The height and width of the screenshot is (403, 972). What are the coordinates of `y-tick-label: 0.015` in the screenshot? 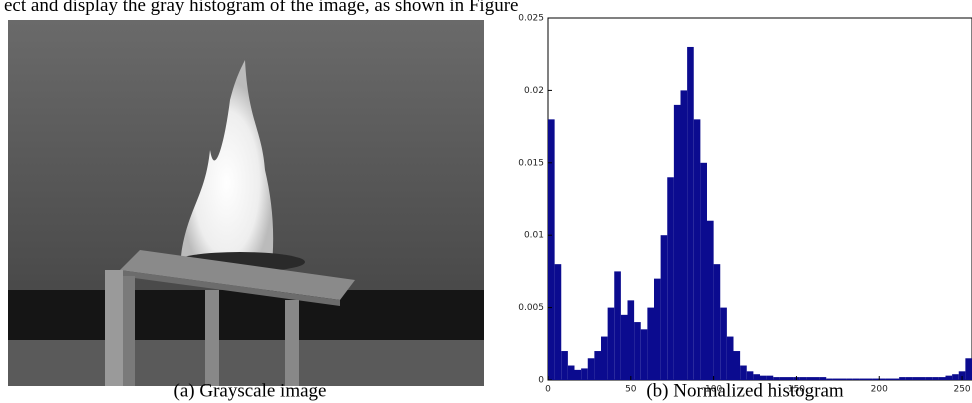 It's located at (531, 163).